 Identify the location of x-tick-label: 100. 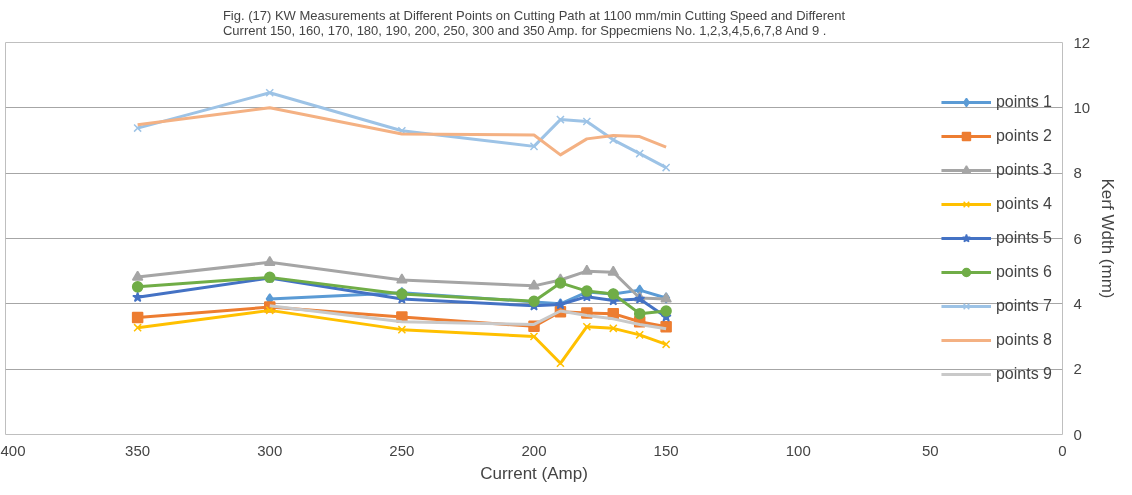
(798, 450).